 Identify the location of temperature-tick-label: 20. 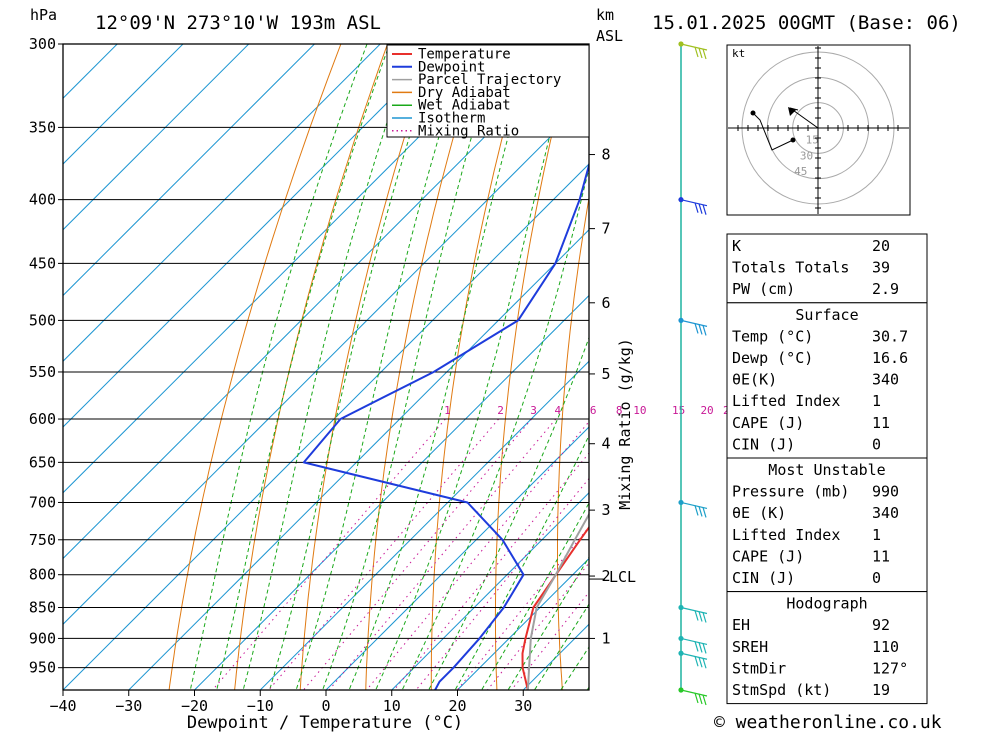
(457, 706).